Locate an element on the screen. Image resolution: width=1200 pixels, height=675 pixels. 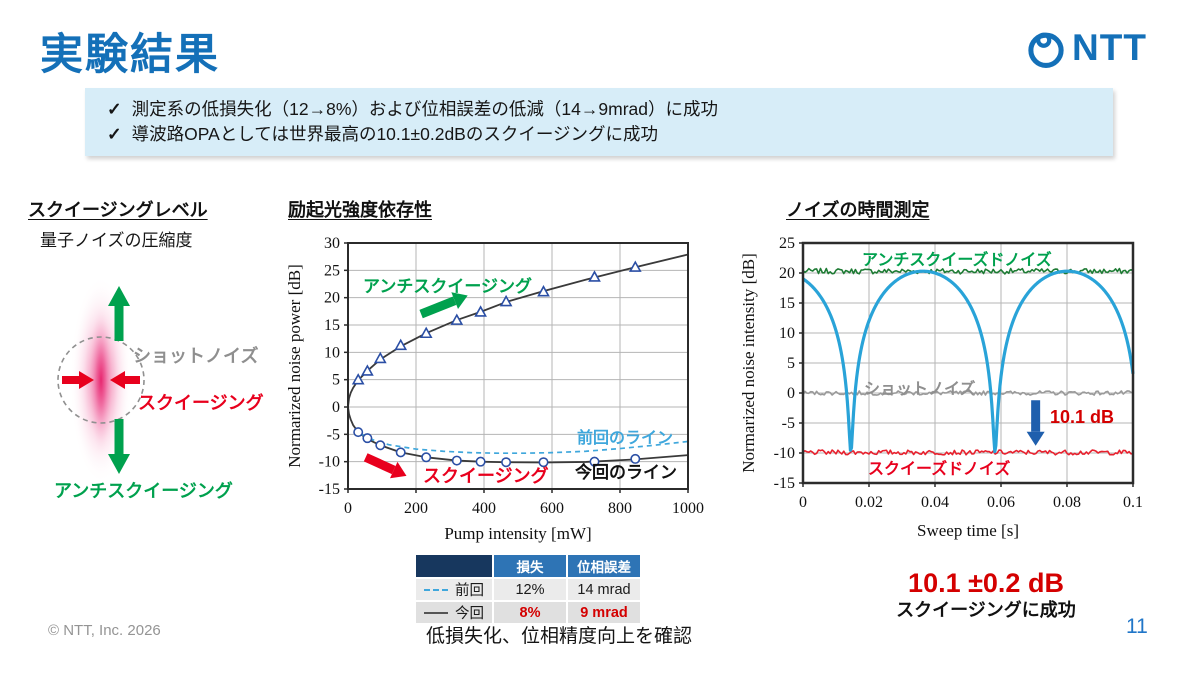
anti-squeezing-label: アンチスクイージング is located at coordinates (143, 491).